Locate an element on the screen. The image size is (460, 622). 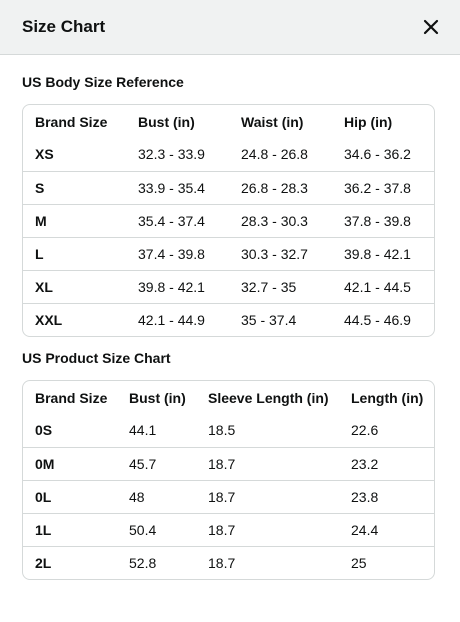
table-cell: 37.4 - 39.8 is located at coordinates (177, 253).